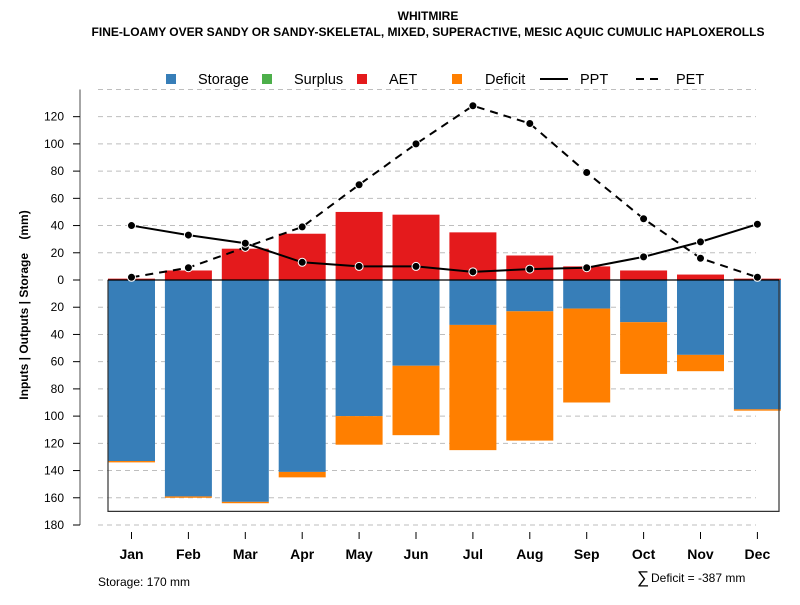 The image size is (800, 605). I want to click on deficit-sum-annotation: Deficit = -387 mm, so click(698, 578).